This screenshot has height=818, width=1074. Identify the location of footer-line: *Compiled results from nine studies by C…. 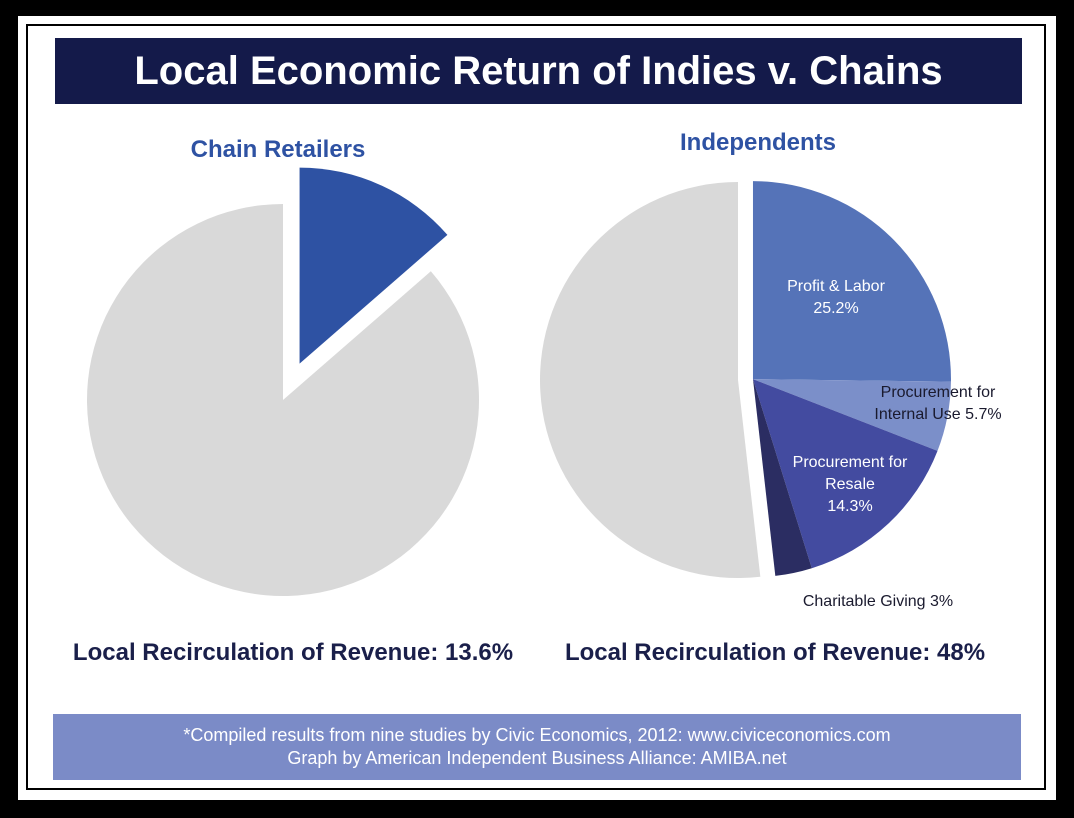
(537, 735).